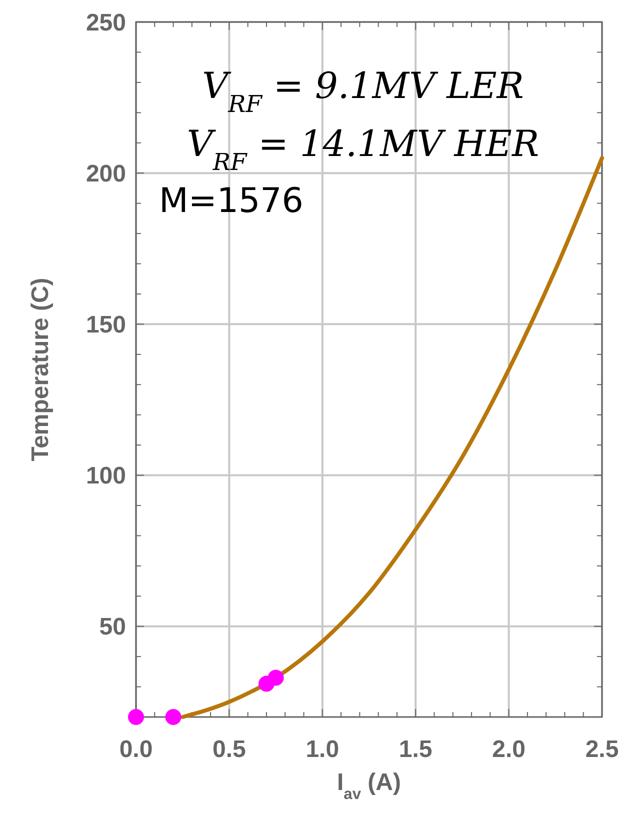 The height and width of the screenshot is (813, 621). What do you see at coordinates (106, 22) in the screenshot?
I see `y-tick-label: 250` at bounding box center [106, 22].